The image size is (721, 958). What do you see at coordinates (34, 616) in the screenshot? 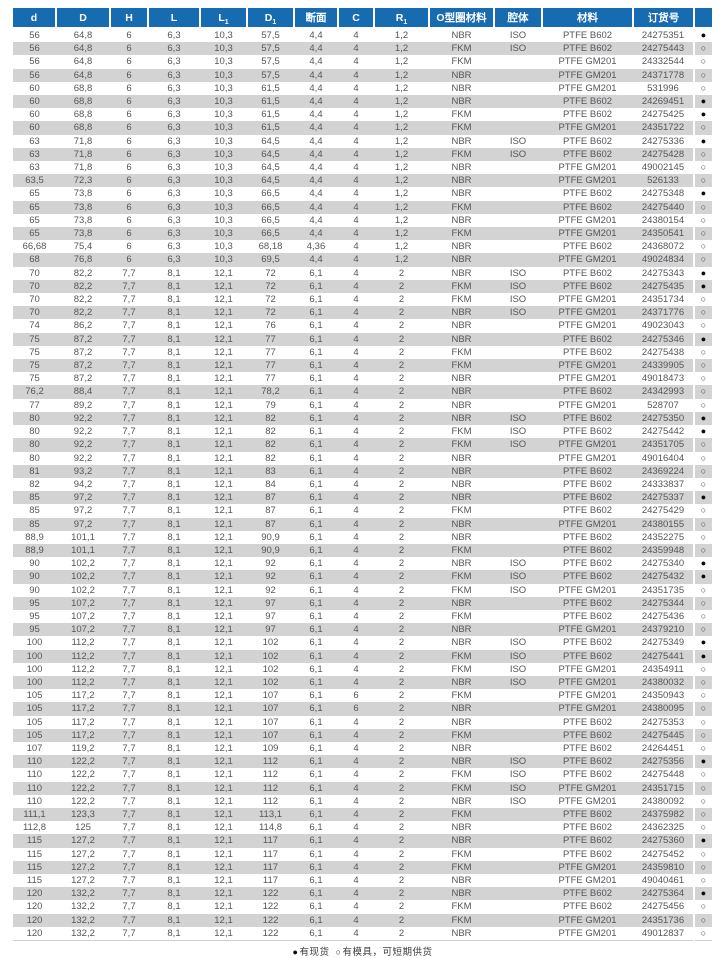
I see `cell-d: 95` at bounding box center [34, 616].